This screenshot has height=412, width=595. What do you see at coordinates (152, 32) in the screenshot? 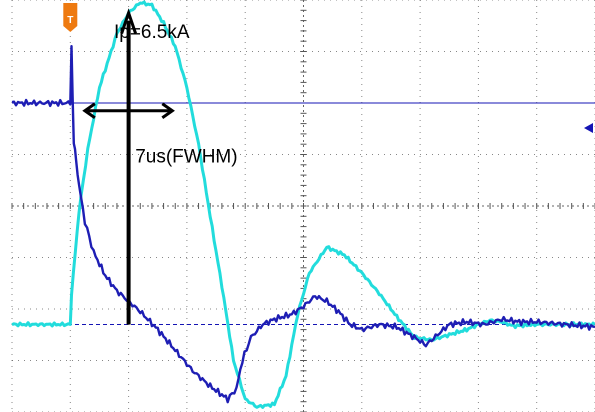
I see `peak-current-label: Ip=6.5kA` at bounding box center [152, 32].